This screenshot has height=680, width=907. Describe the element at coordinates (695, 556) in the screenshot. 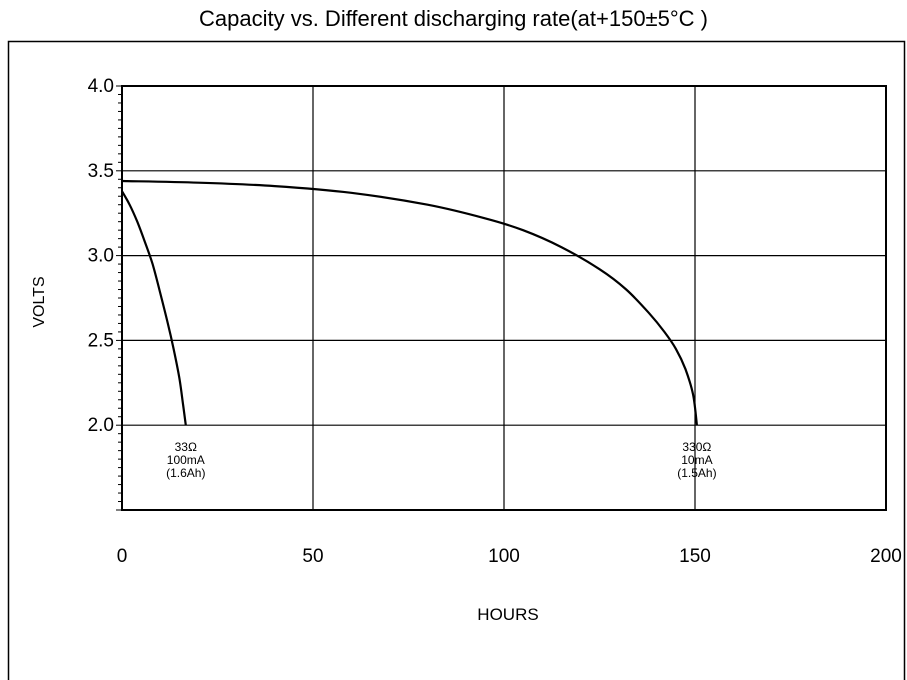

I see `x-tick-label: 150` at that location.